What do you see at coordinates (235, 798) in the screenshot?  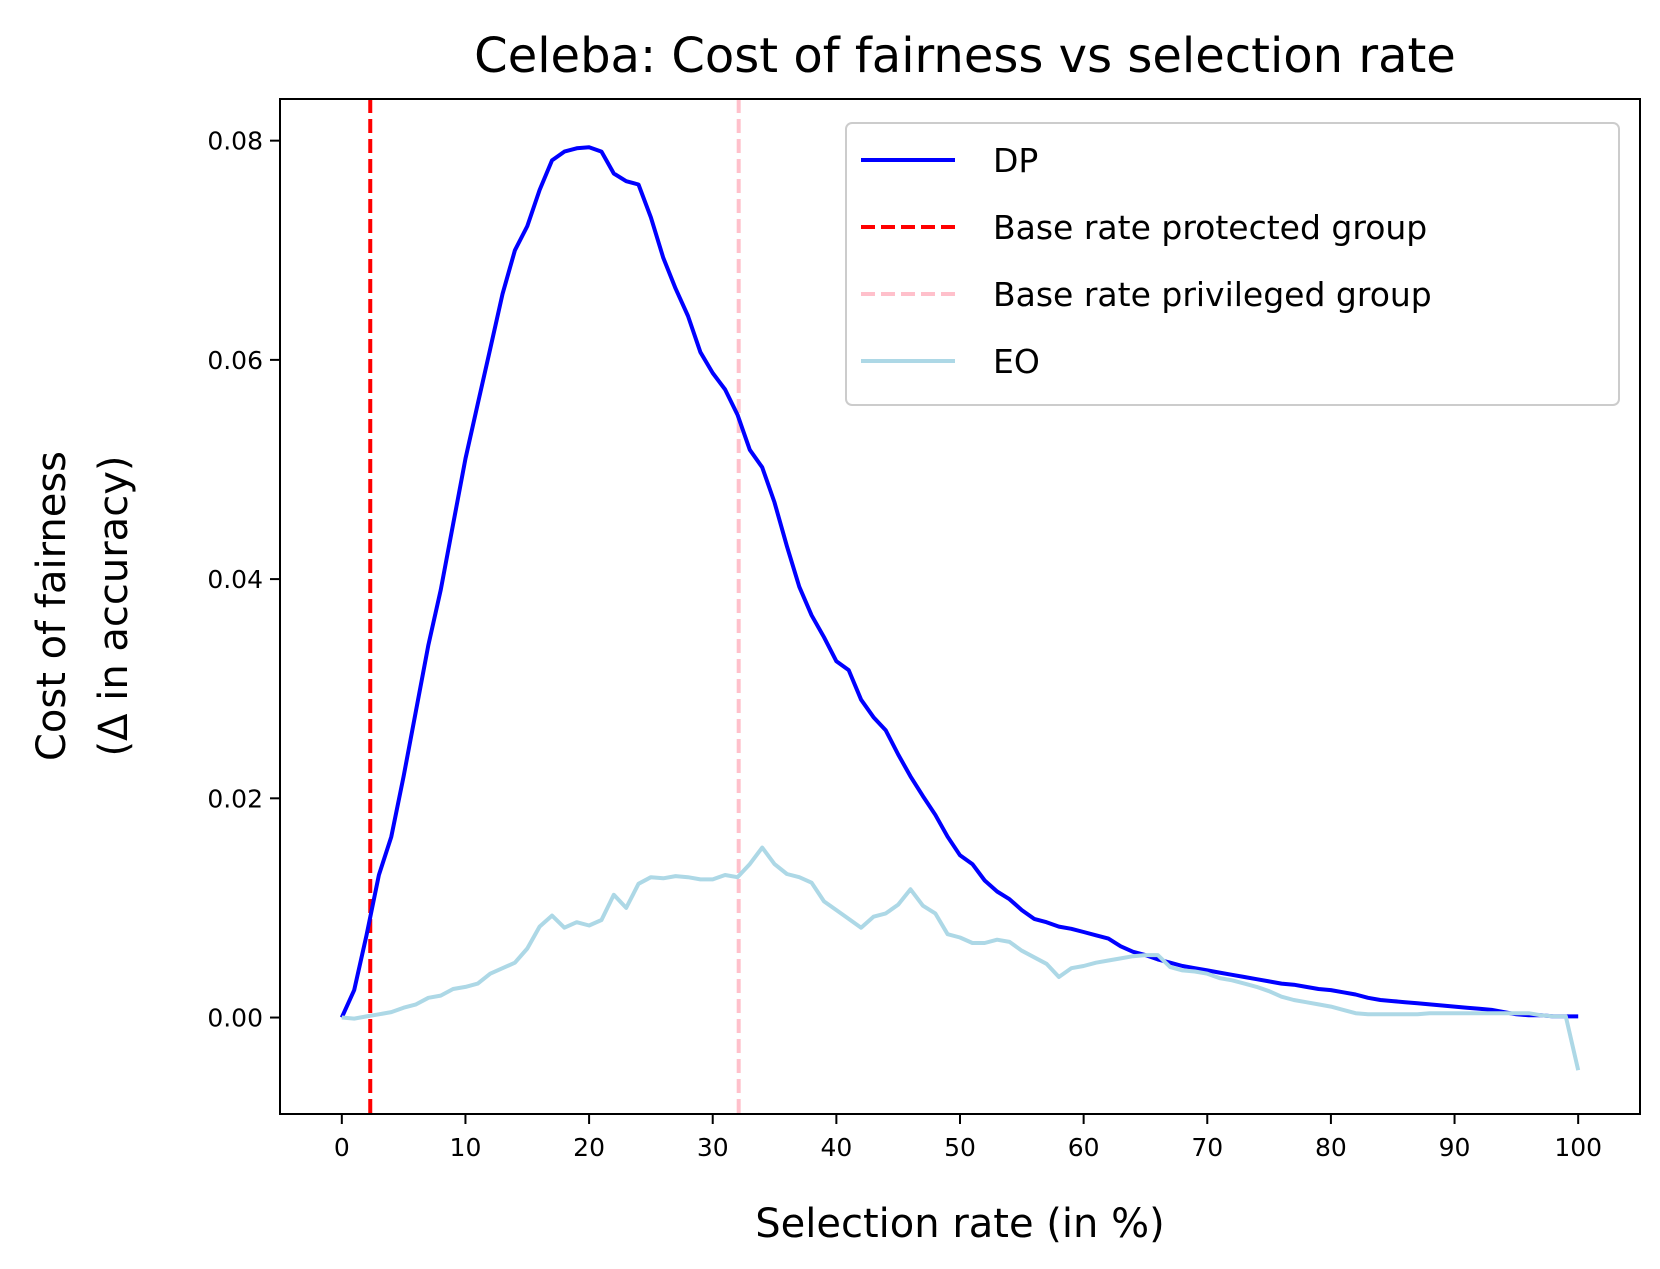 I see `y-tick-label: 0.02` at bounding box center [235, 798].